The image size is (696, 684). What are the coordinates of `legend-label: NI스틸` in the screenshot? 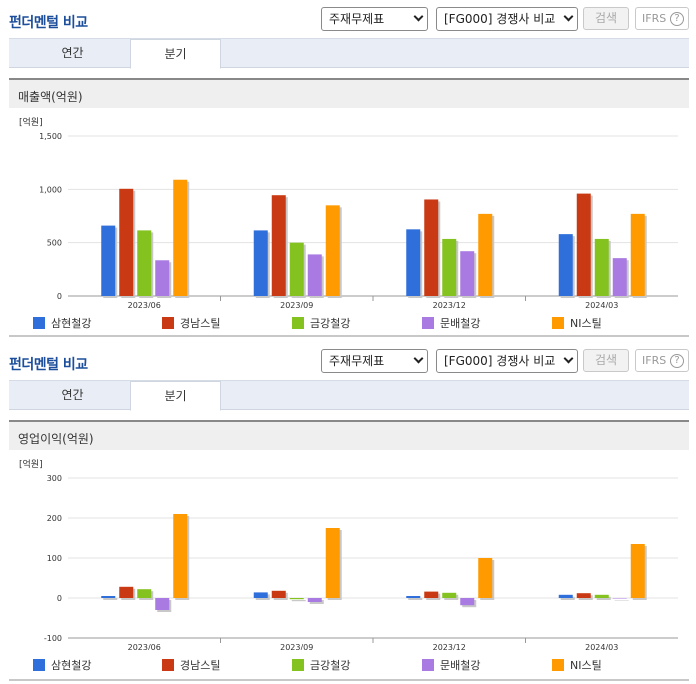 It's located at (586, 665).